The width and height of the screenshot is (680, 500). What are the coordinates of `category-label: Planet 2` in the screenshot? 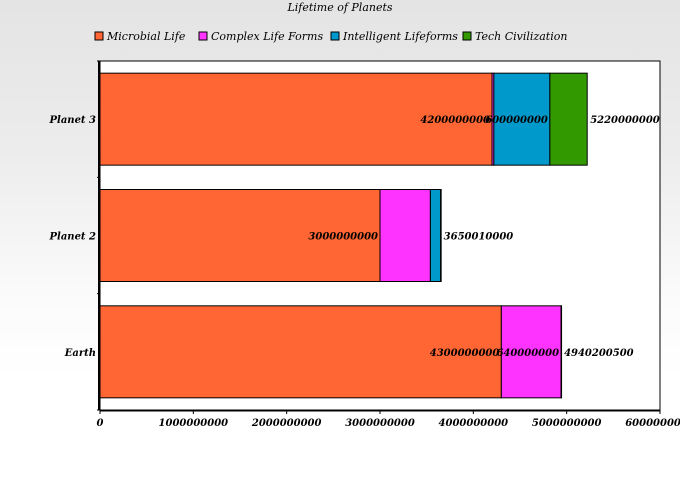 It's located at (73, 237).